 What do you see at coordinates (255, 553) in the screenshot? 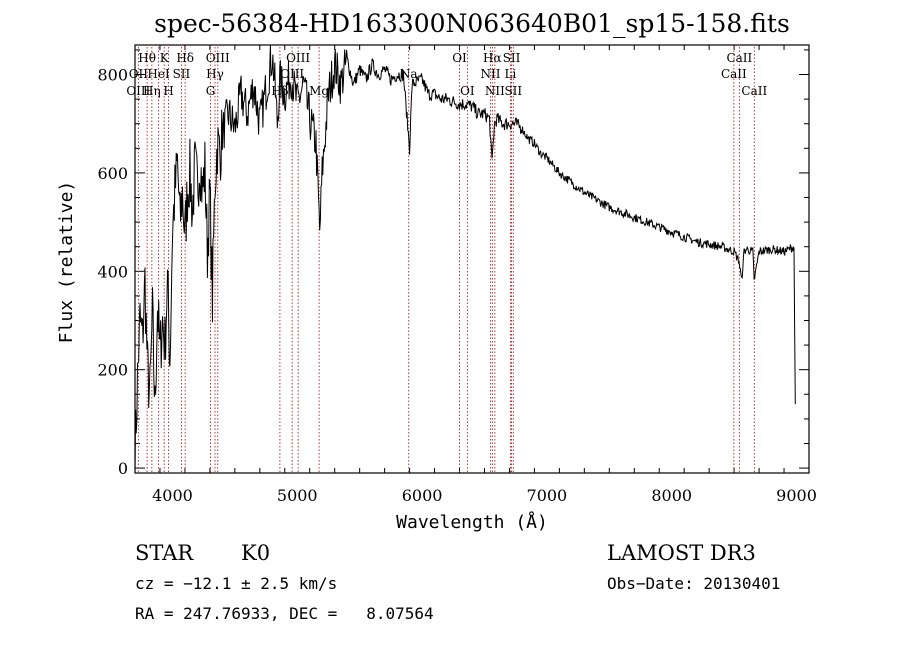
I see `object-subclass: K0` at bounding box center [255, 553].